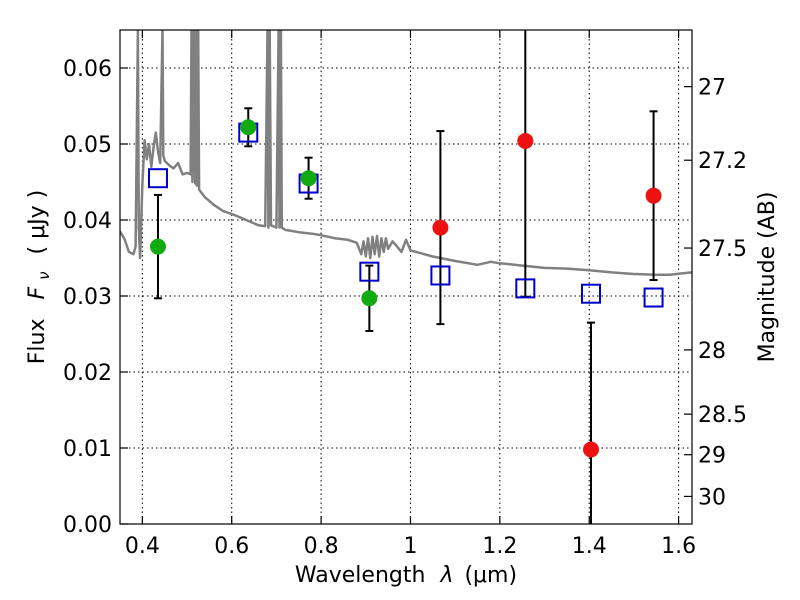 Image resolution: width=800 pixels, height=600 pixels. I want to click on y-tick-label: 0.00, so click(87, 525).